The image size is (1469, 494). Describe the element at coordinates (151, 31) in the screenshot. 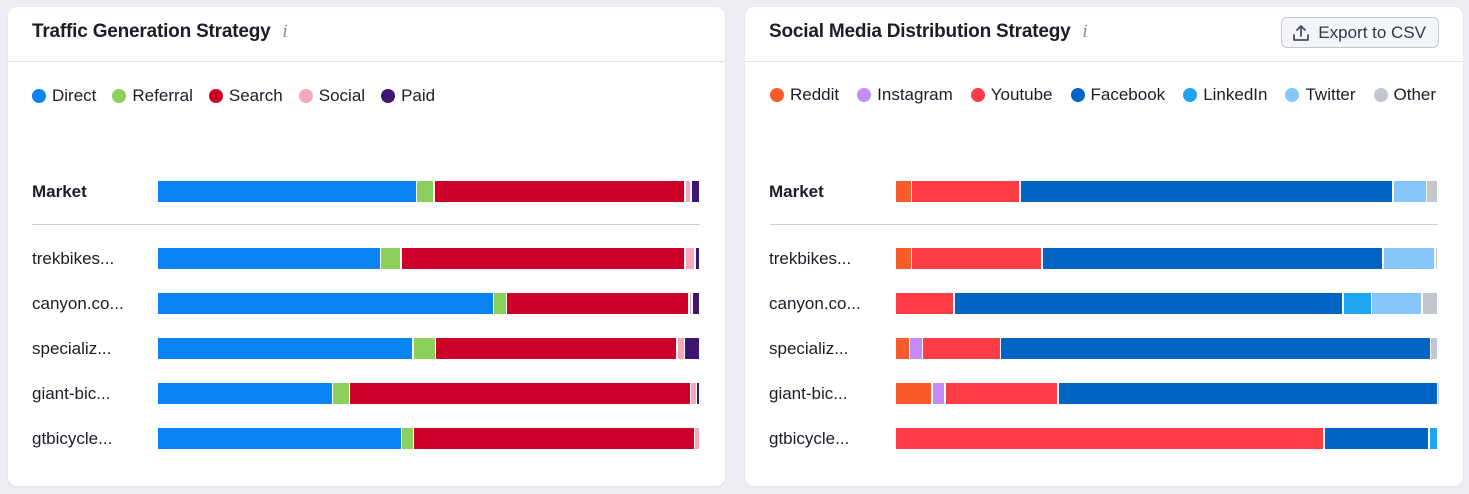

I see `traffic-title: Traffic Generation Strategy` at that location.